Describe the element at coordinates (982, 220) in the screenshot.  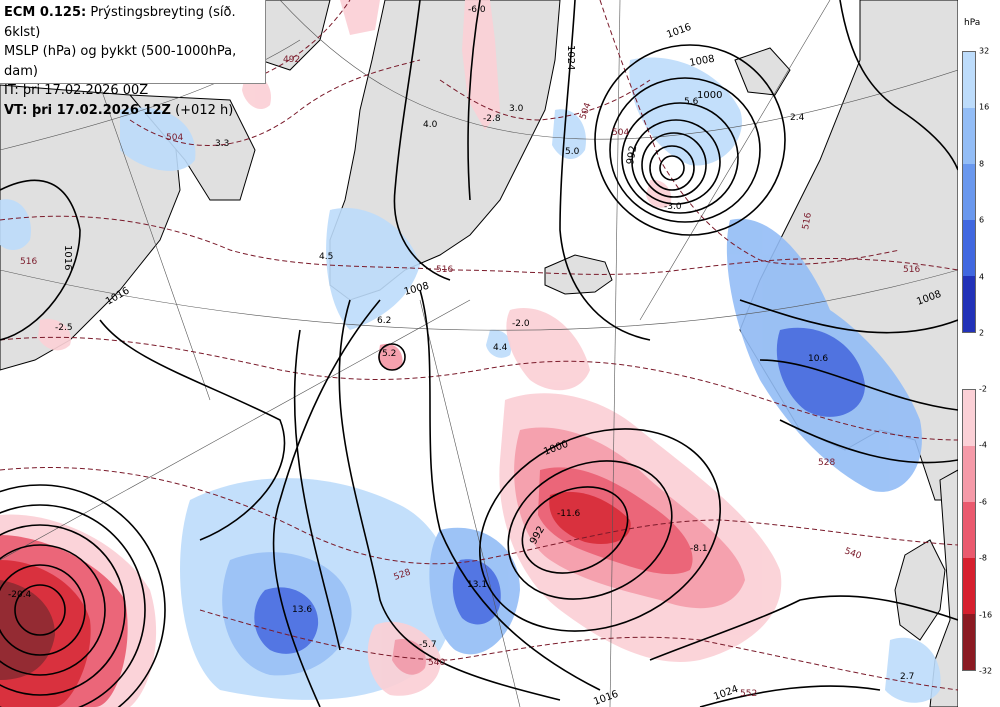
I see `legend-tick: 6` at that location.